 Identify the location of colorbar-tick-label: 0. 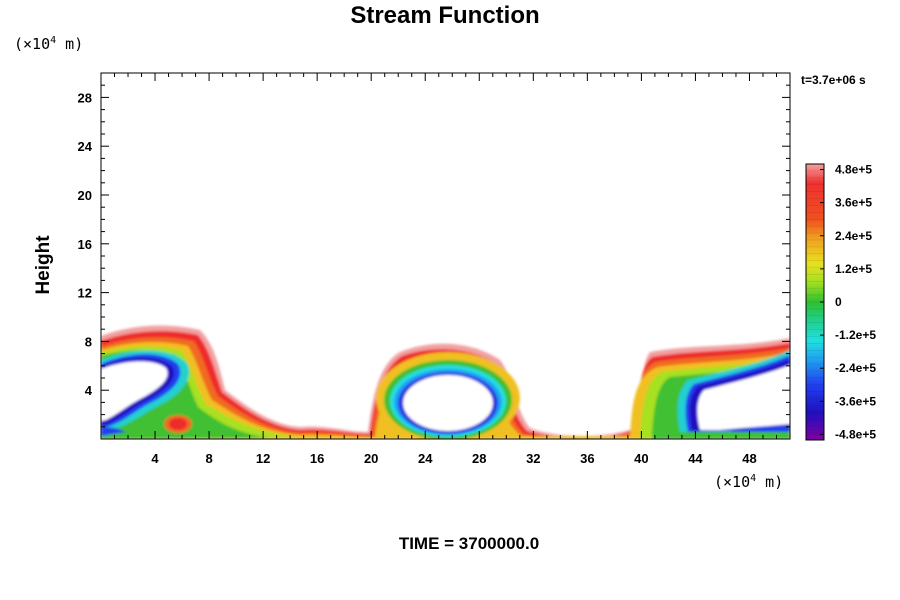
(838, 302).